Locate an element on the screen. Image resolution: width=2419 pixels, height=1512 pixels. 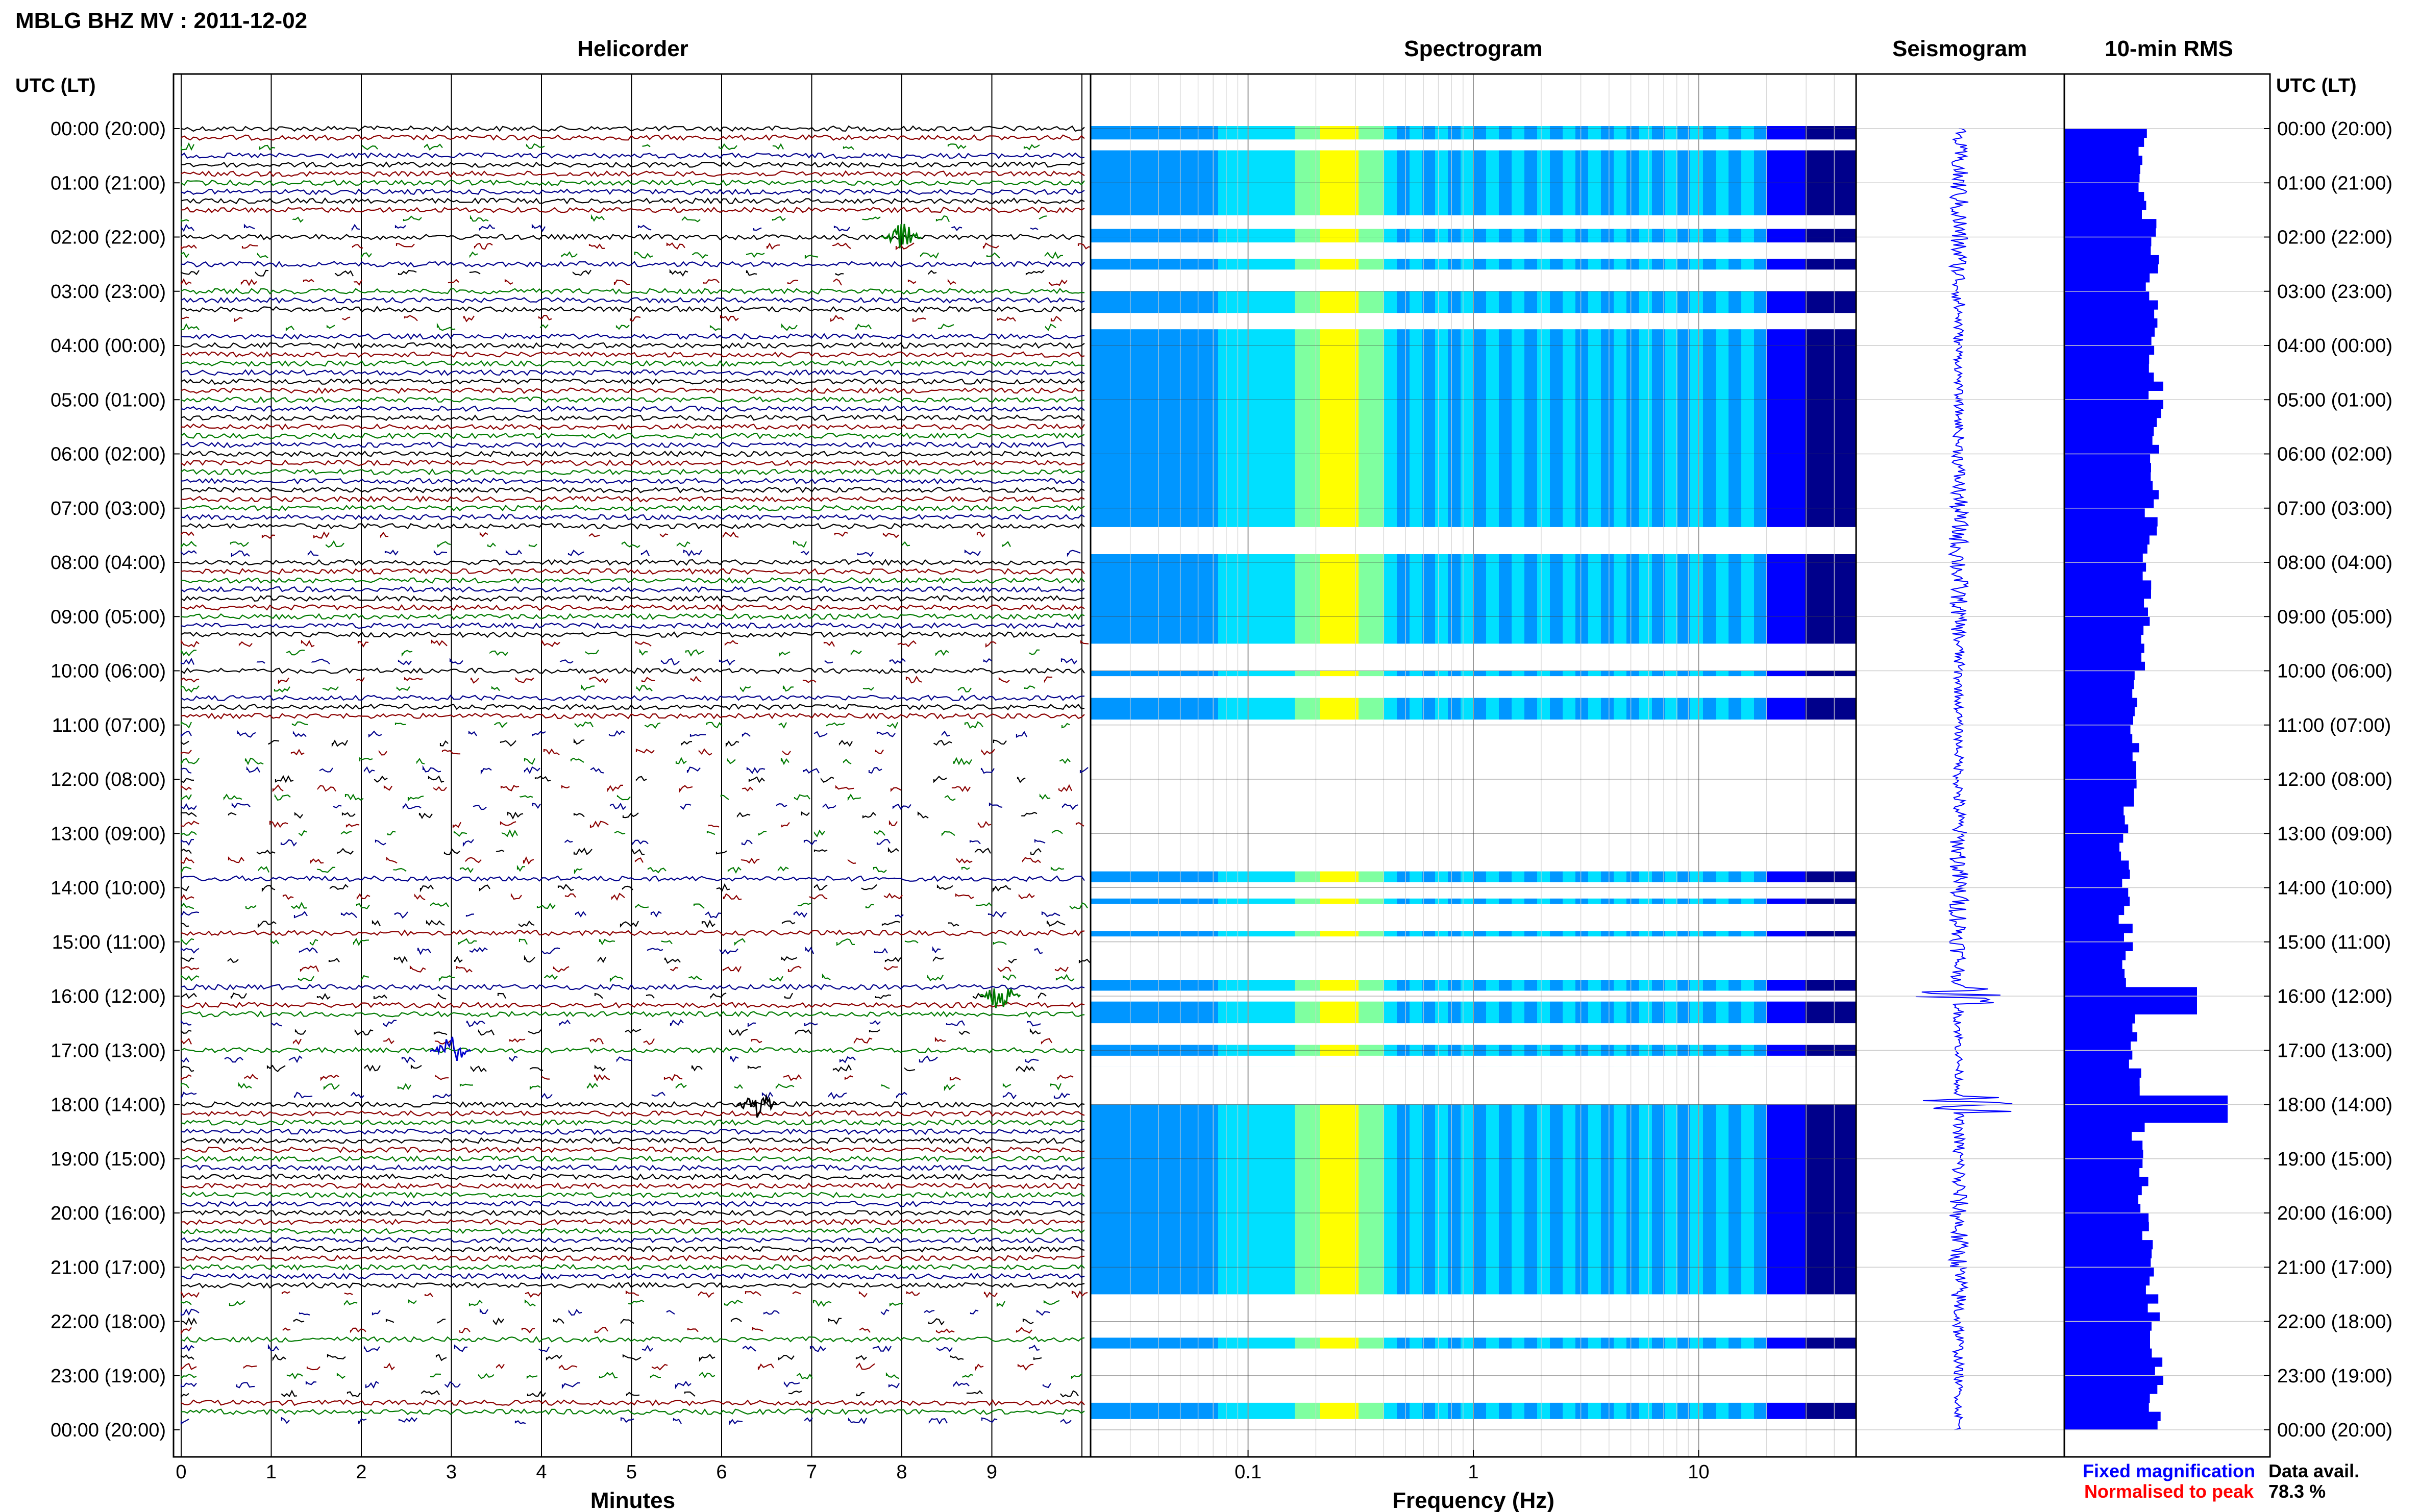
x-axis-ticks: 0 1 2 3 4 5 6 7 8 9 0.1 1 10 is located at coordinates (943, 1466).